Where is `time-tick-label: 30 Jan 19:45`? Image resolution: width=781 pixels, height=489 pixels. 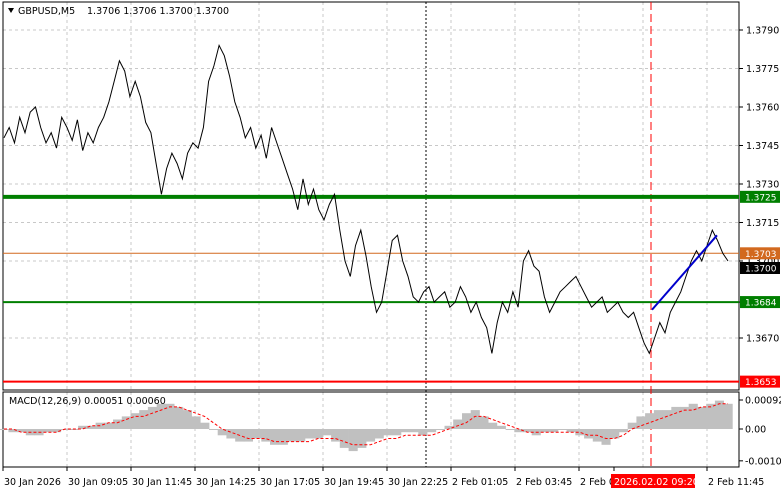 time-tick-label: 30 Jan 19:45 is located at coordinates (354, 482).